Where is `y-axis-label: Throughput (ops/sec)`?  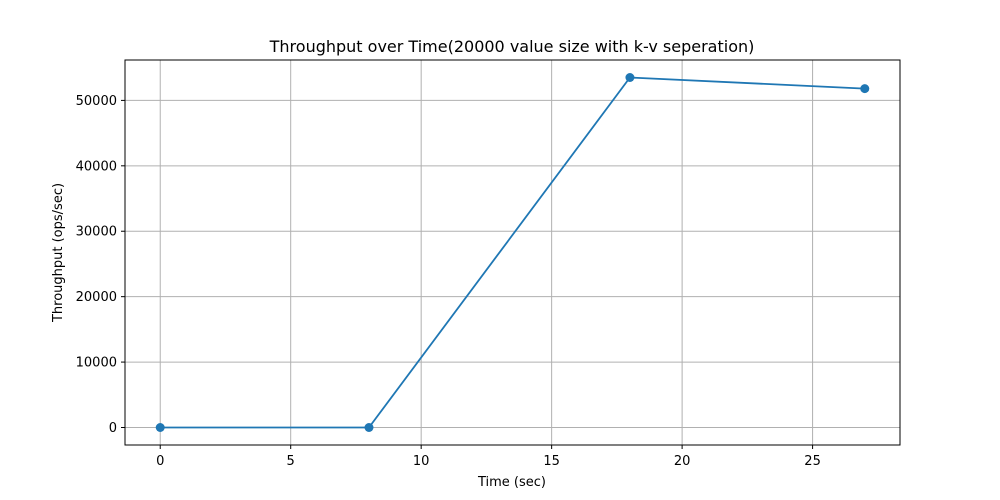
y-axis-label: Throughput (ops/sec) is located at coordinates (58, 253).